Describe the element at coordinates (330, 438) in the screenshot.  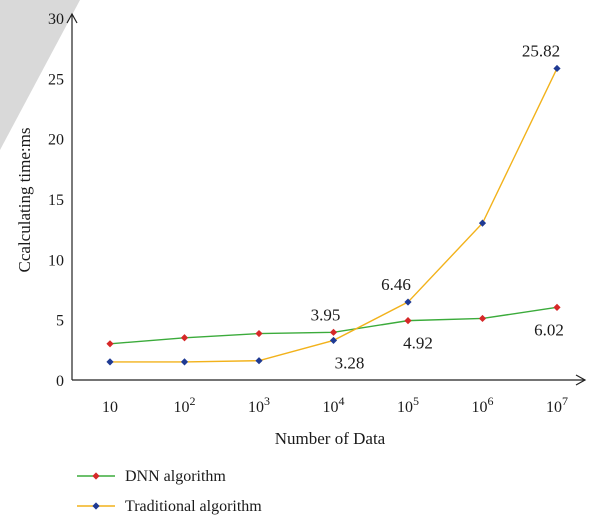
I see `x-axis-title: Number of Data` at that location.